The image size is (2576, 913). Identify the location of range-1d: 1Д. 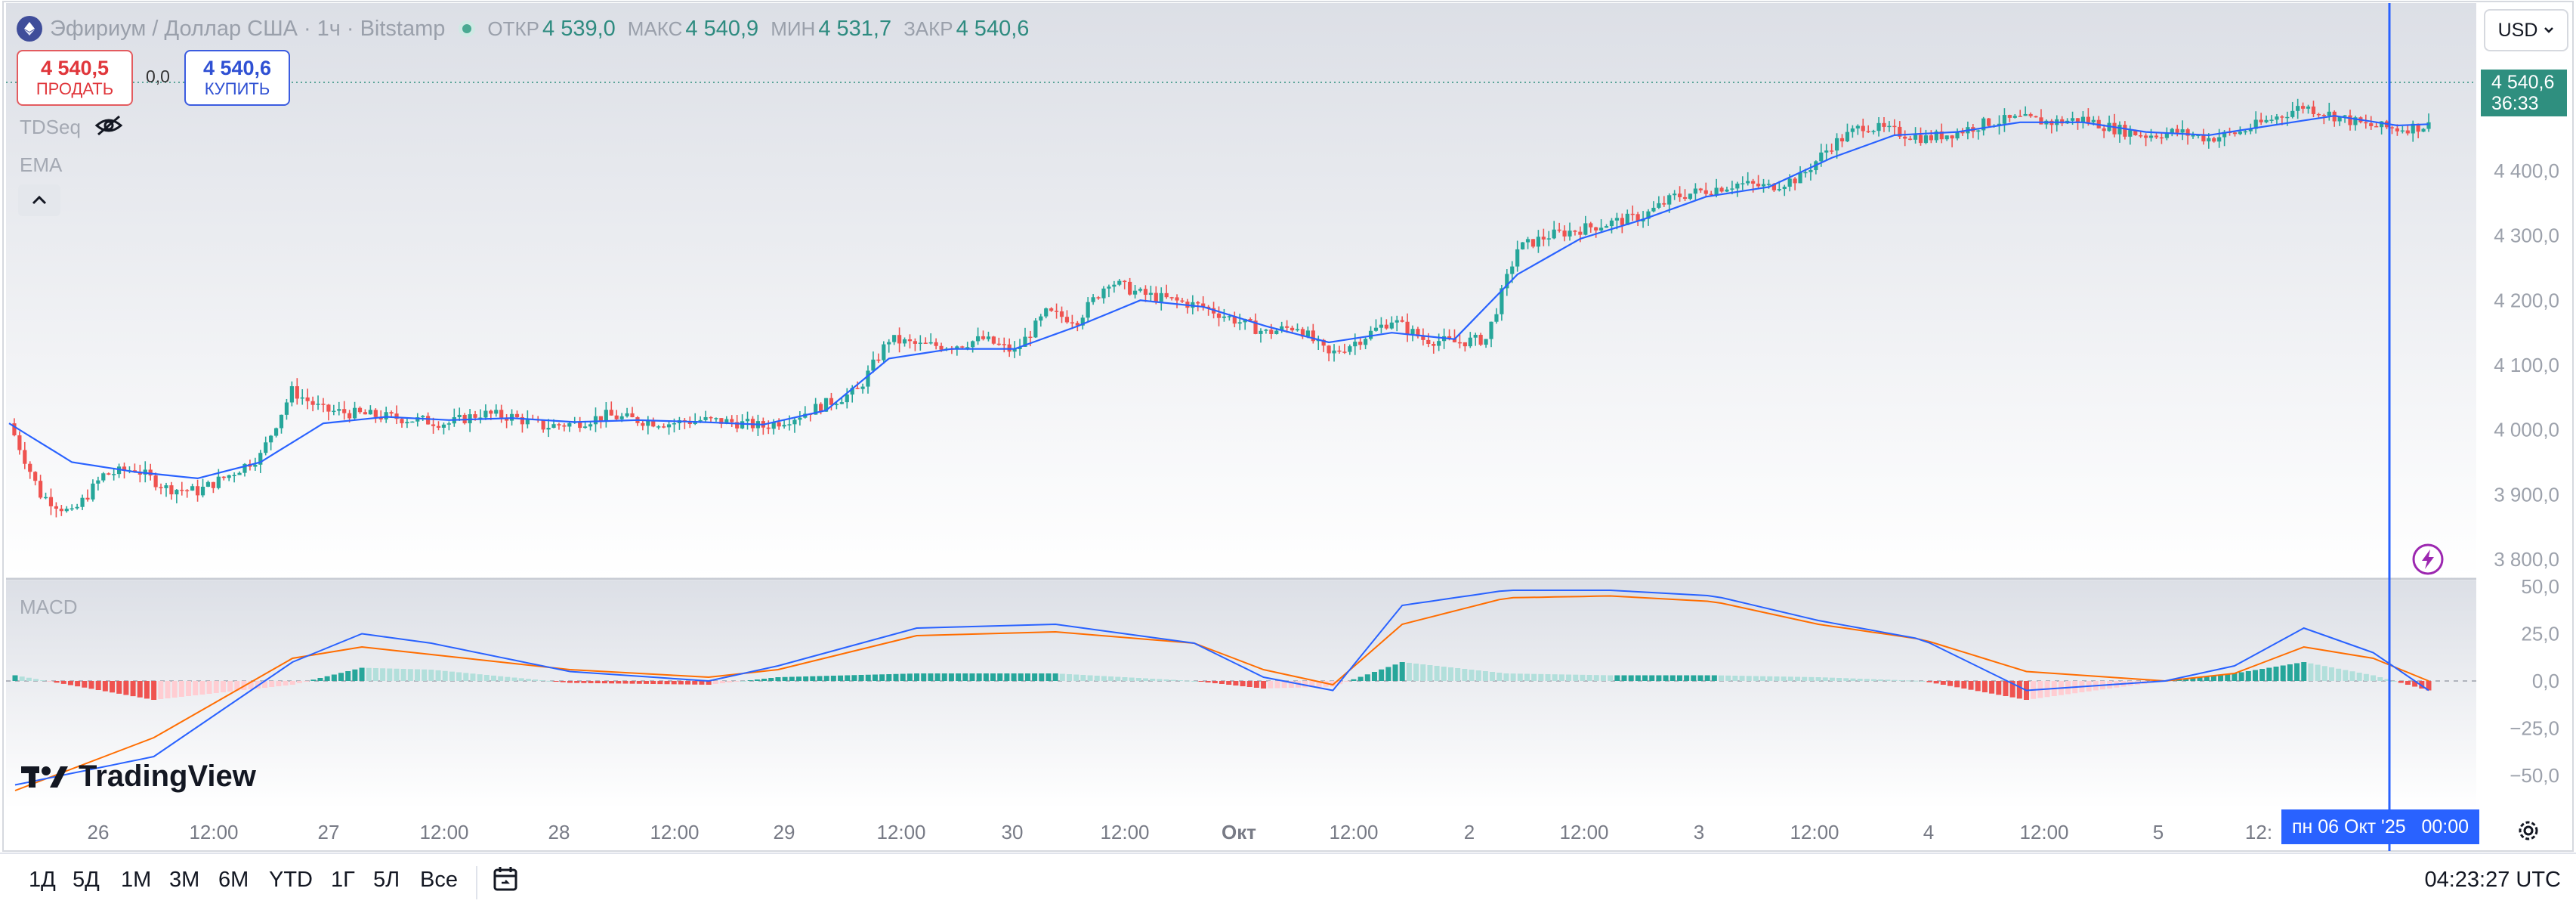
(42, 880).